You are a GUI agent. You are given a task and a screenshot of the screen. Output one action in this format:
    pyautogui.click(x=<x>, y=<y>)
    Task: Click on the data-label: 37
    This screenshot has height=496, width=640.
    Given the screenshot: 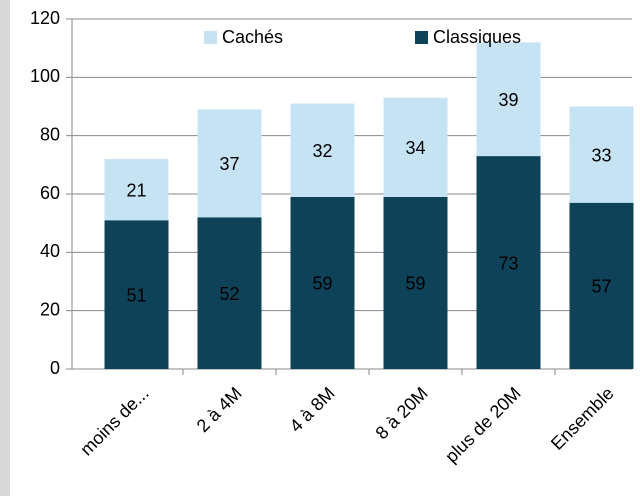 What is the action you would take?
    pyautogui.click(x=229, y=164)
    